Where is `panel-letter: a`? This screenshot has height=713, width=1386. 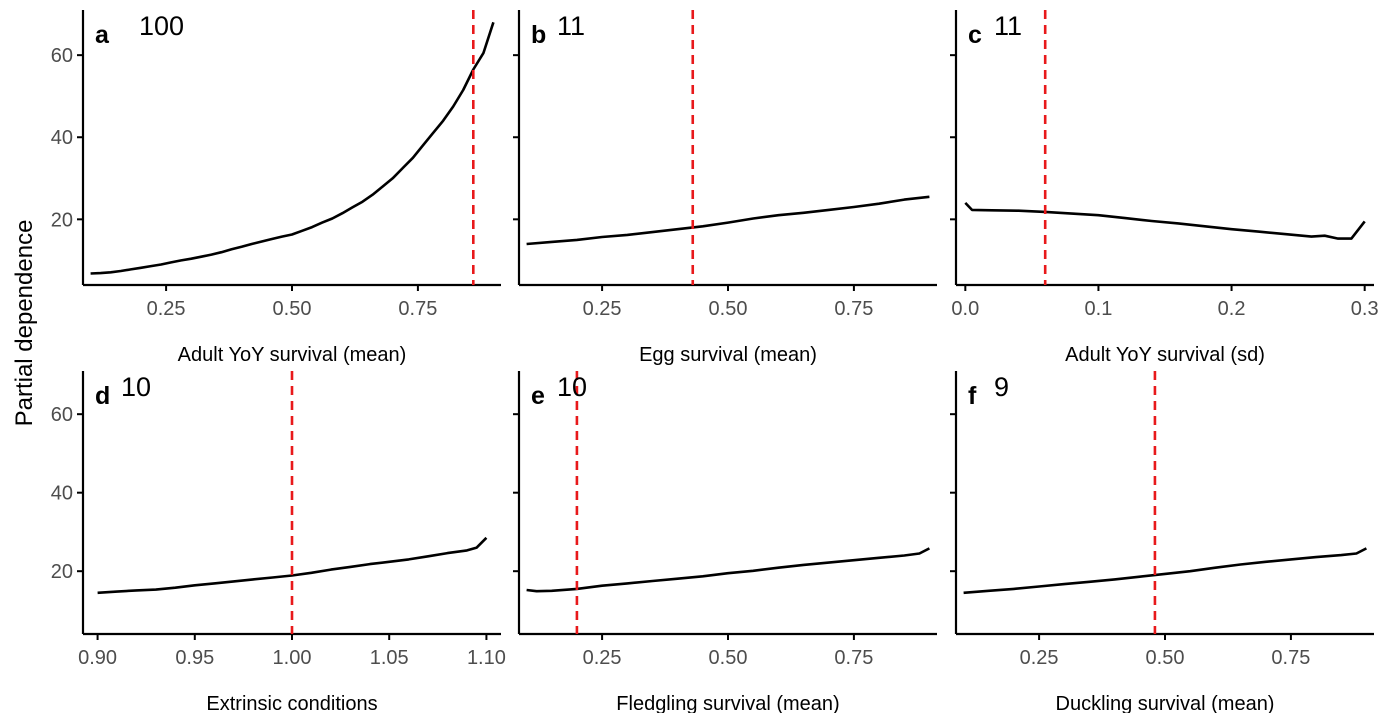 panel-letter: a is located at coordinates (102, 35).